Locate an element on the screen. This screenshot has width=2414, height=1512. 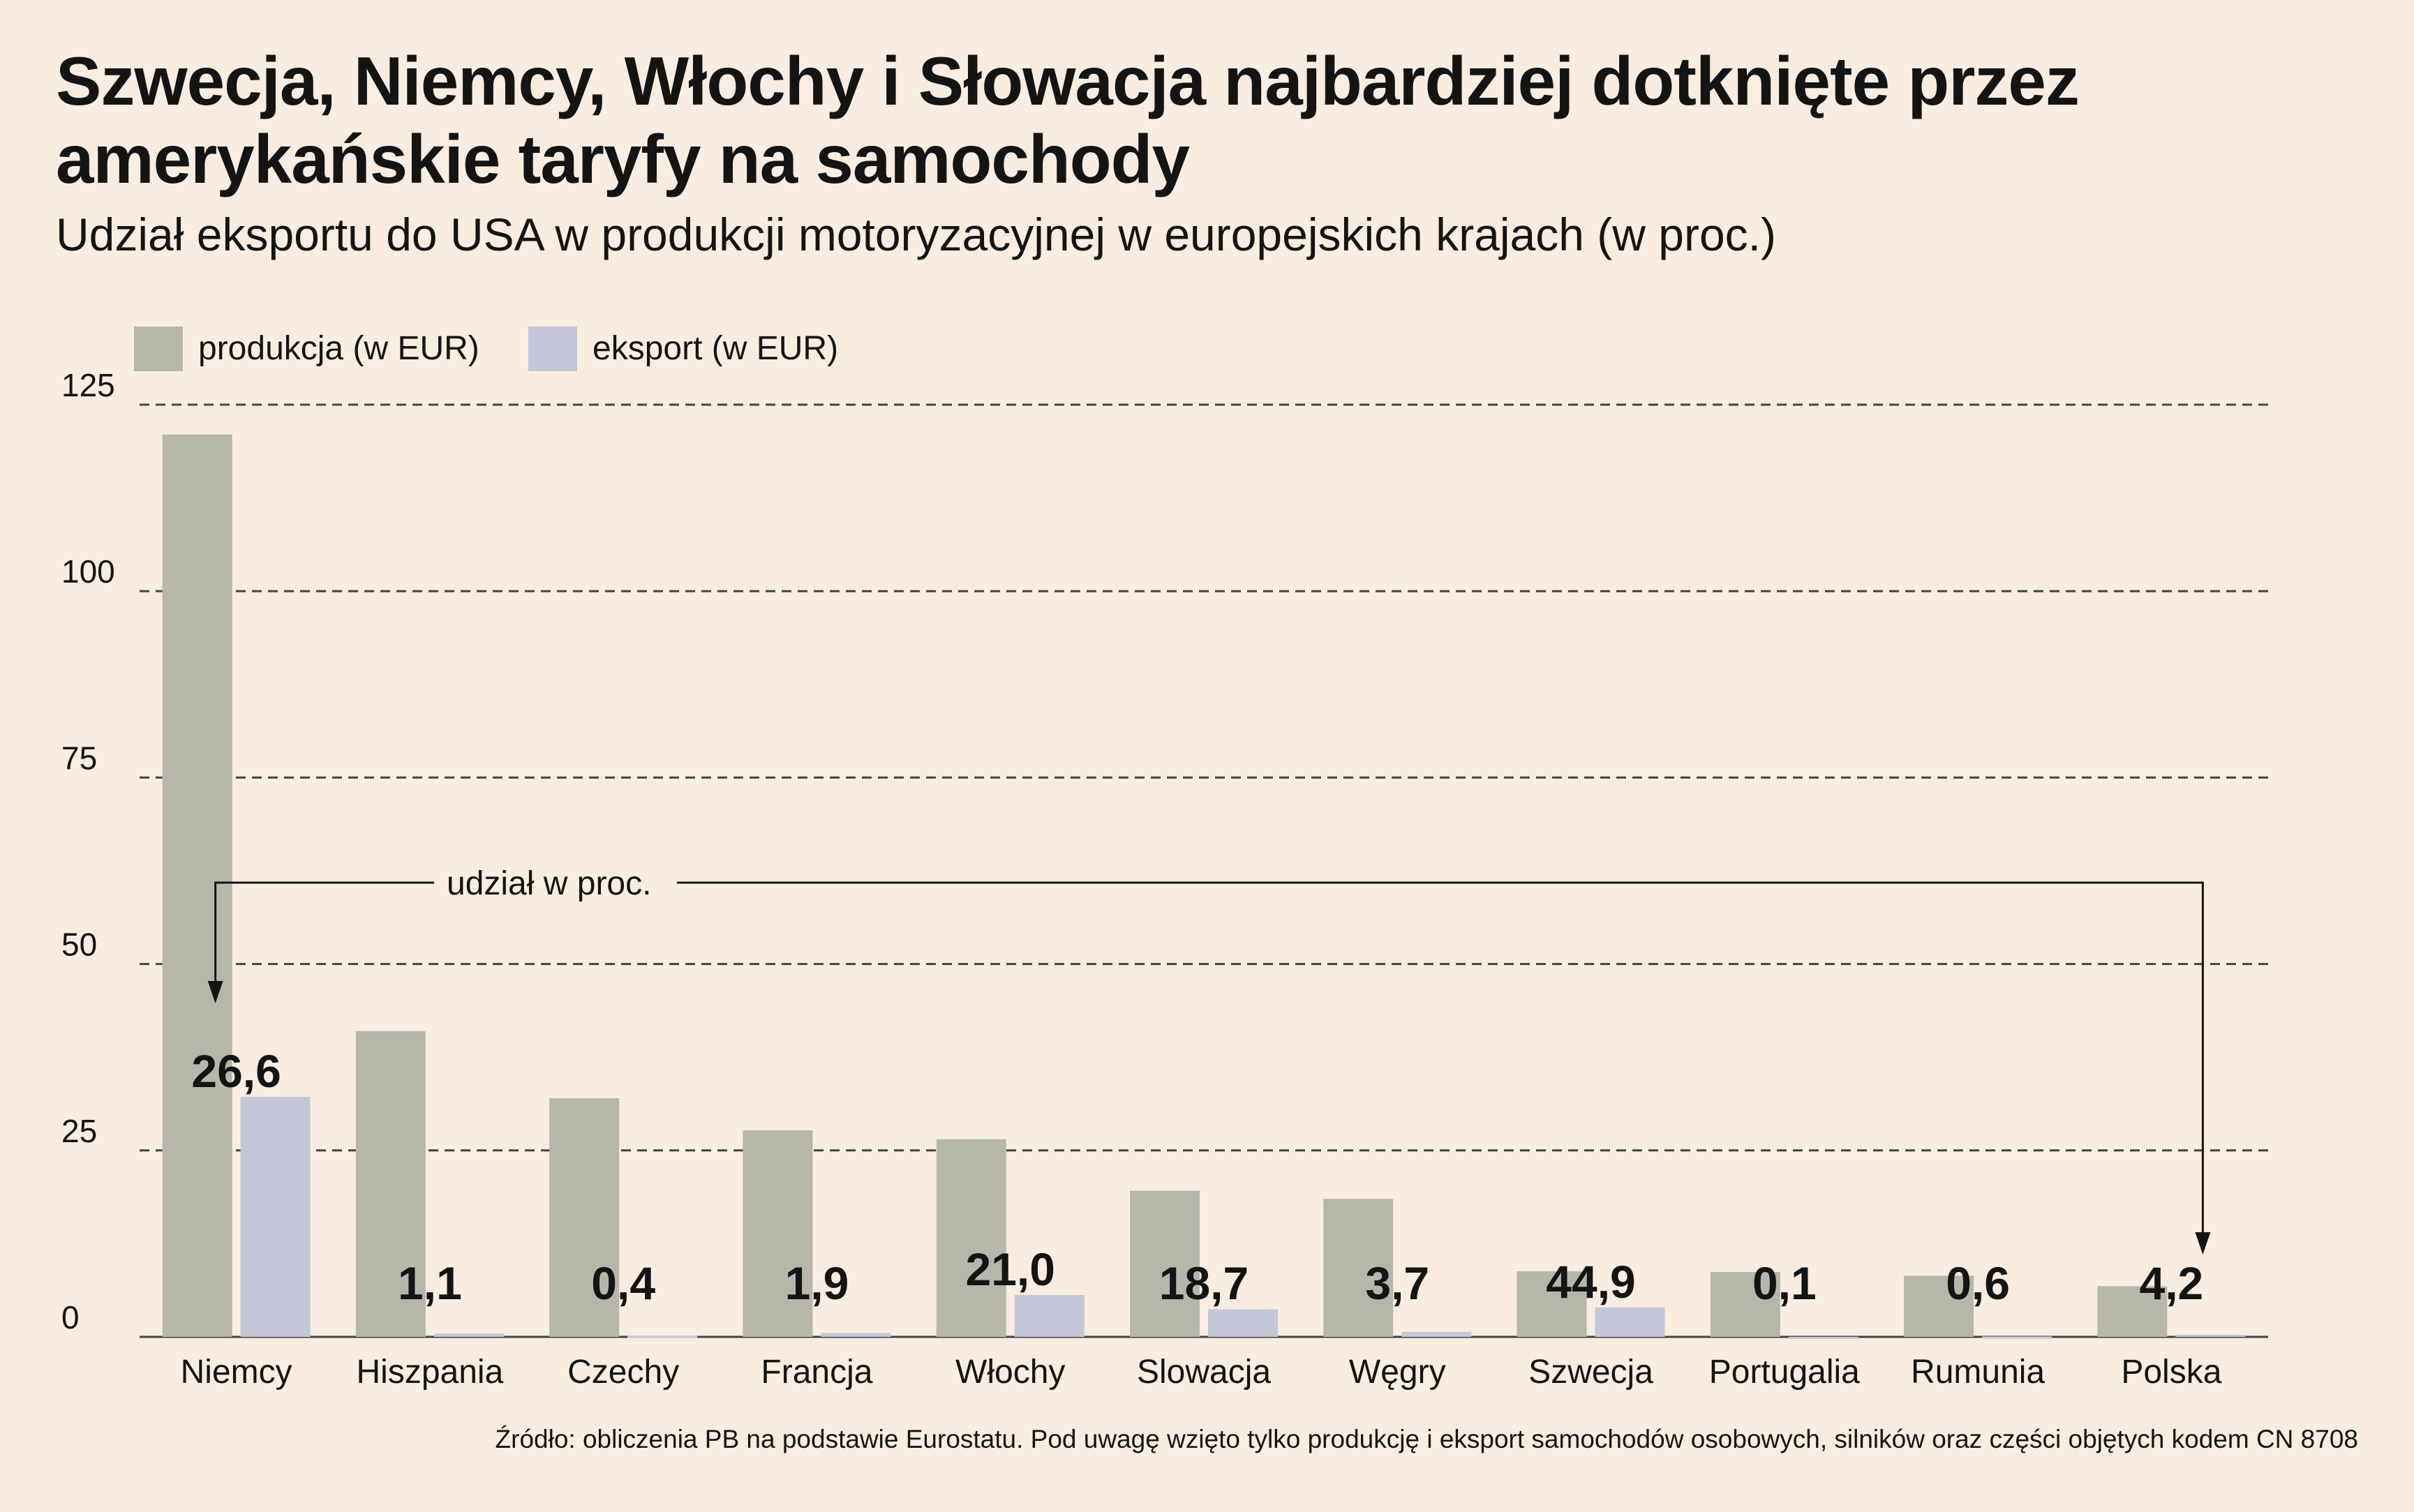
legend-label-produkcja: produkcja (w EUR) is located at coordinates (338, 348).